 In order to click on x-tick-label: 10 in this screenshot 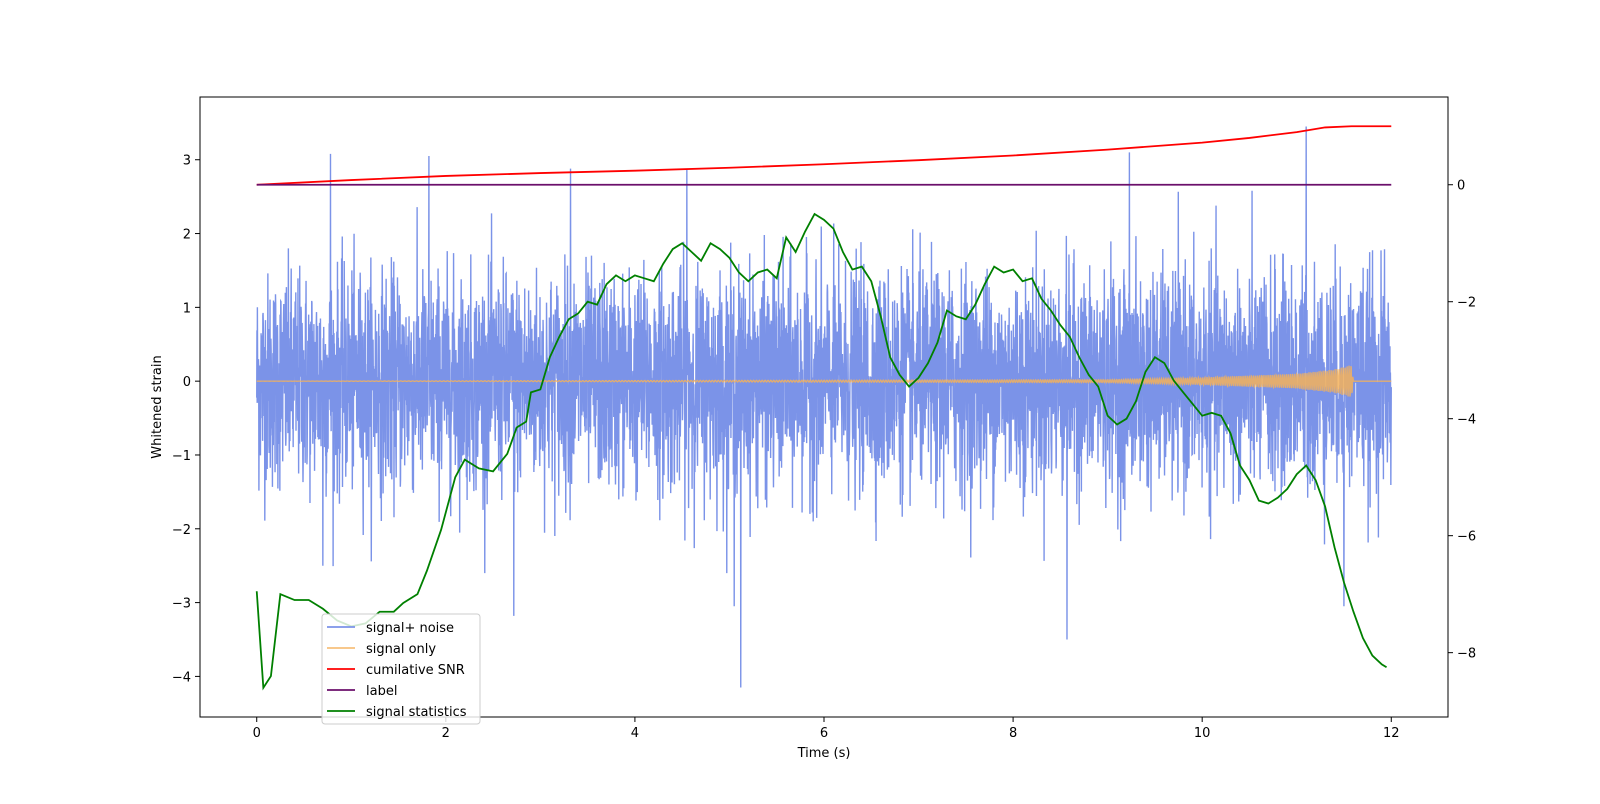, I will do `click(1202, 733)`.